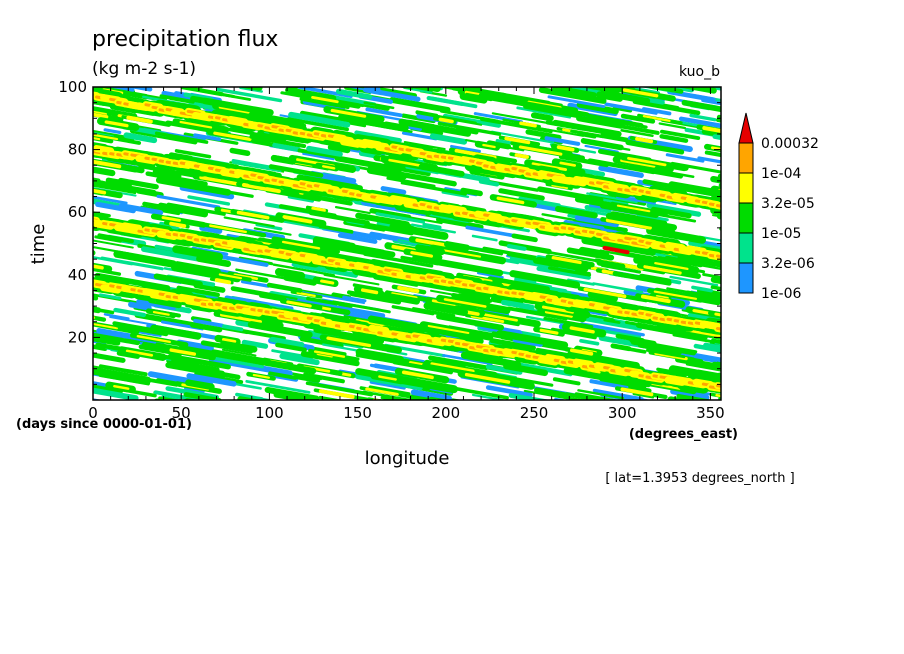 Image resolution: width=904 pixels, height=654 pixels. What do you see at coordinates (732, 208) in the screenshot?
I see `band-core` at bounding box center [732, 208].